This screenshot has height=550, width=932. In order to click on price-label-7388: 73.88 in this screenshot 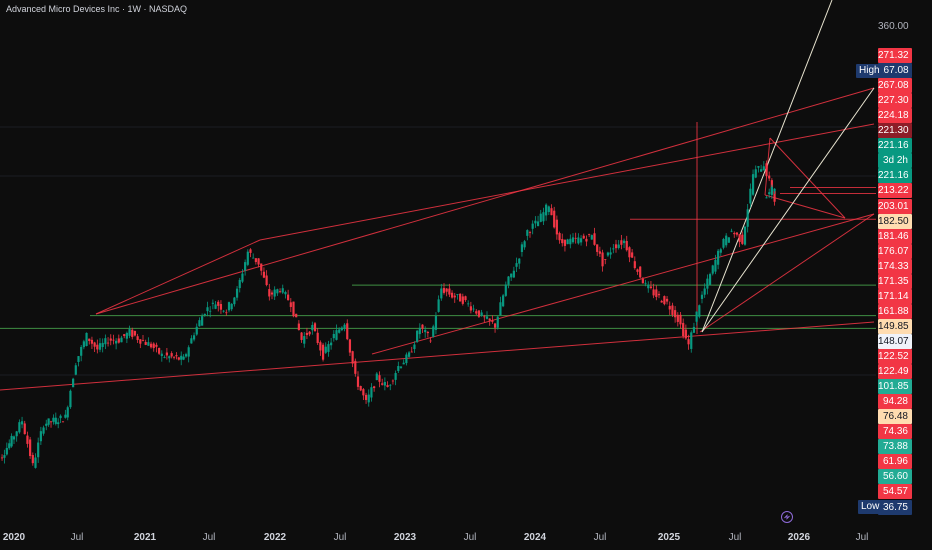, I will do `click(895, 447)`.